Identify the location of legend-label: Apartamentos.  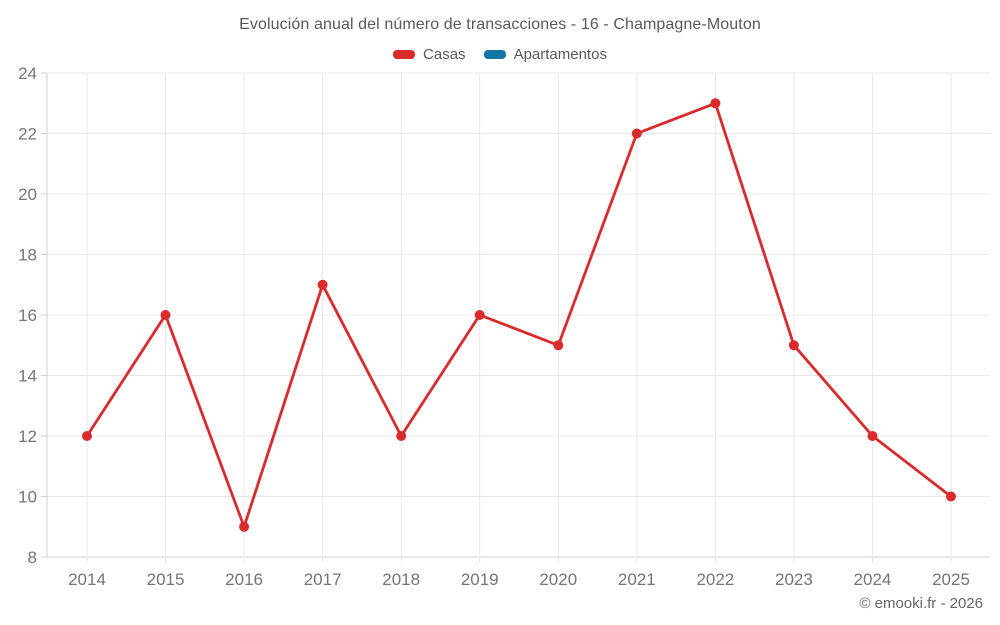
(560, 54).